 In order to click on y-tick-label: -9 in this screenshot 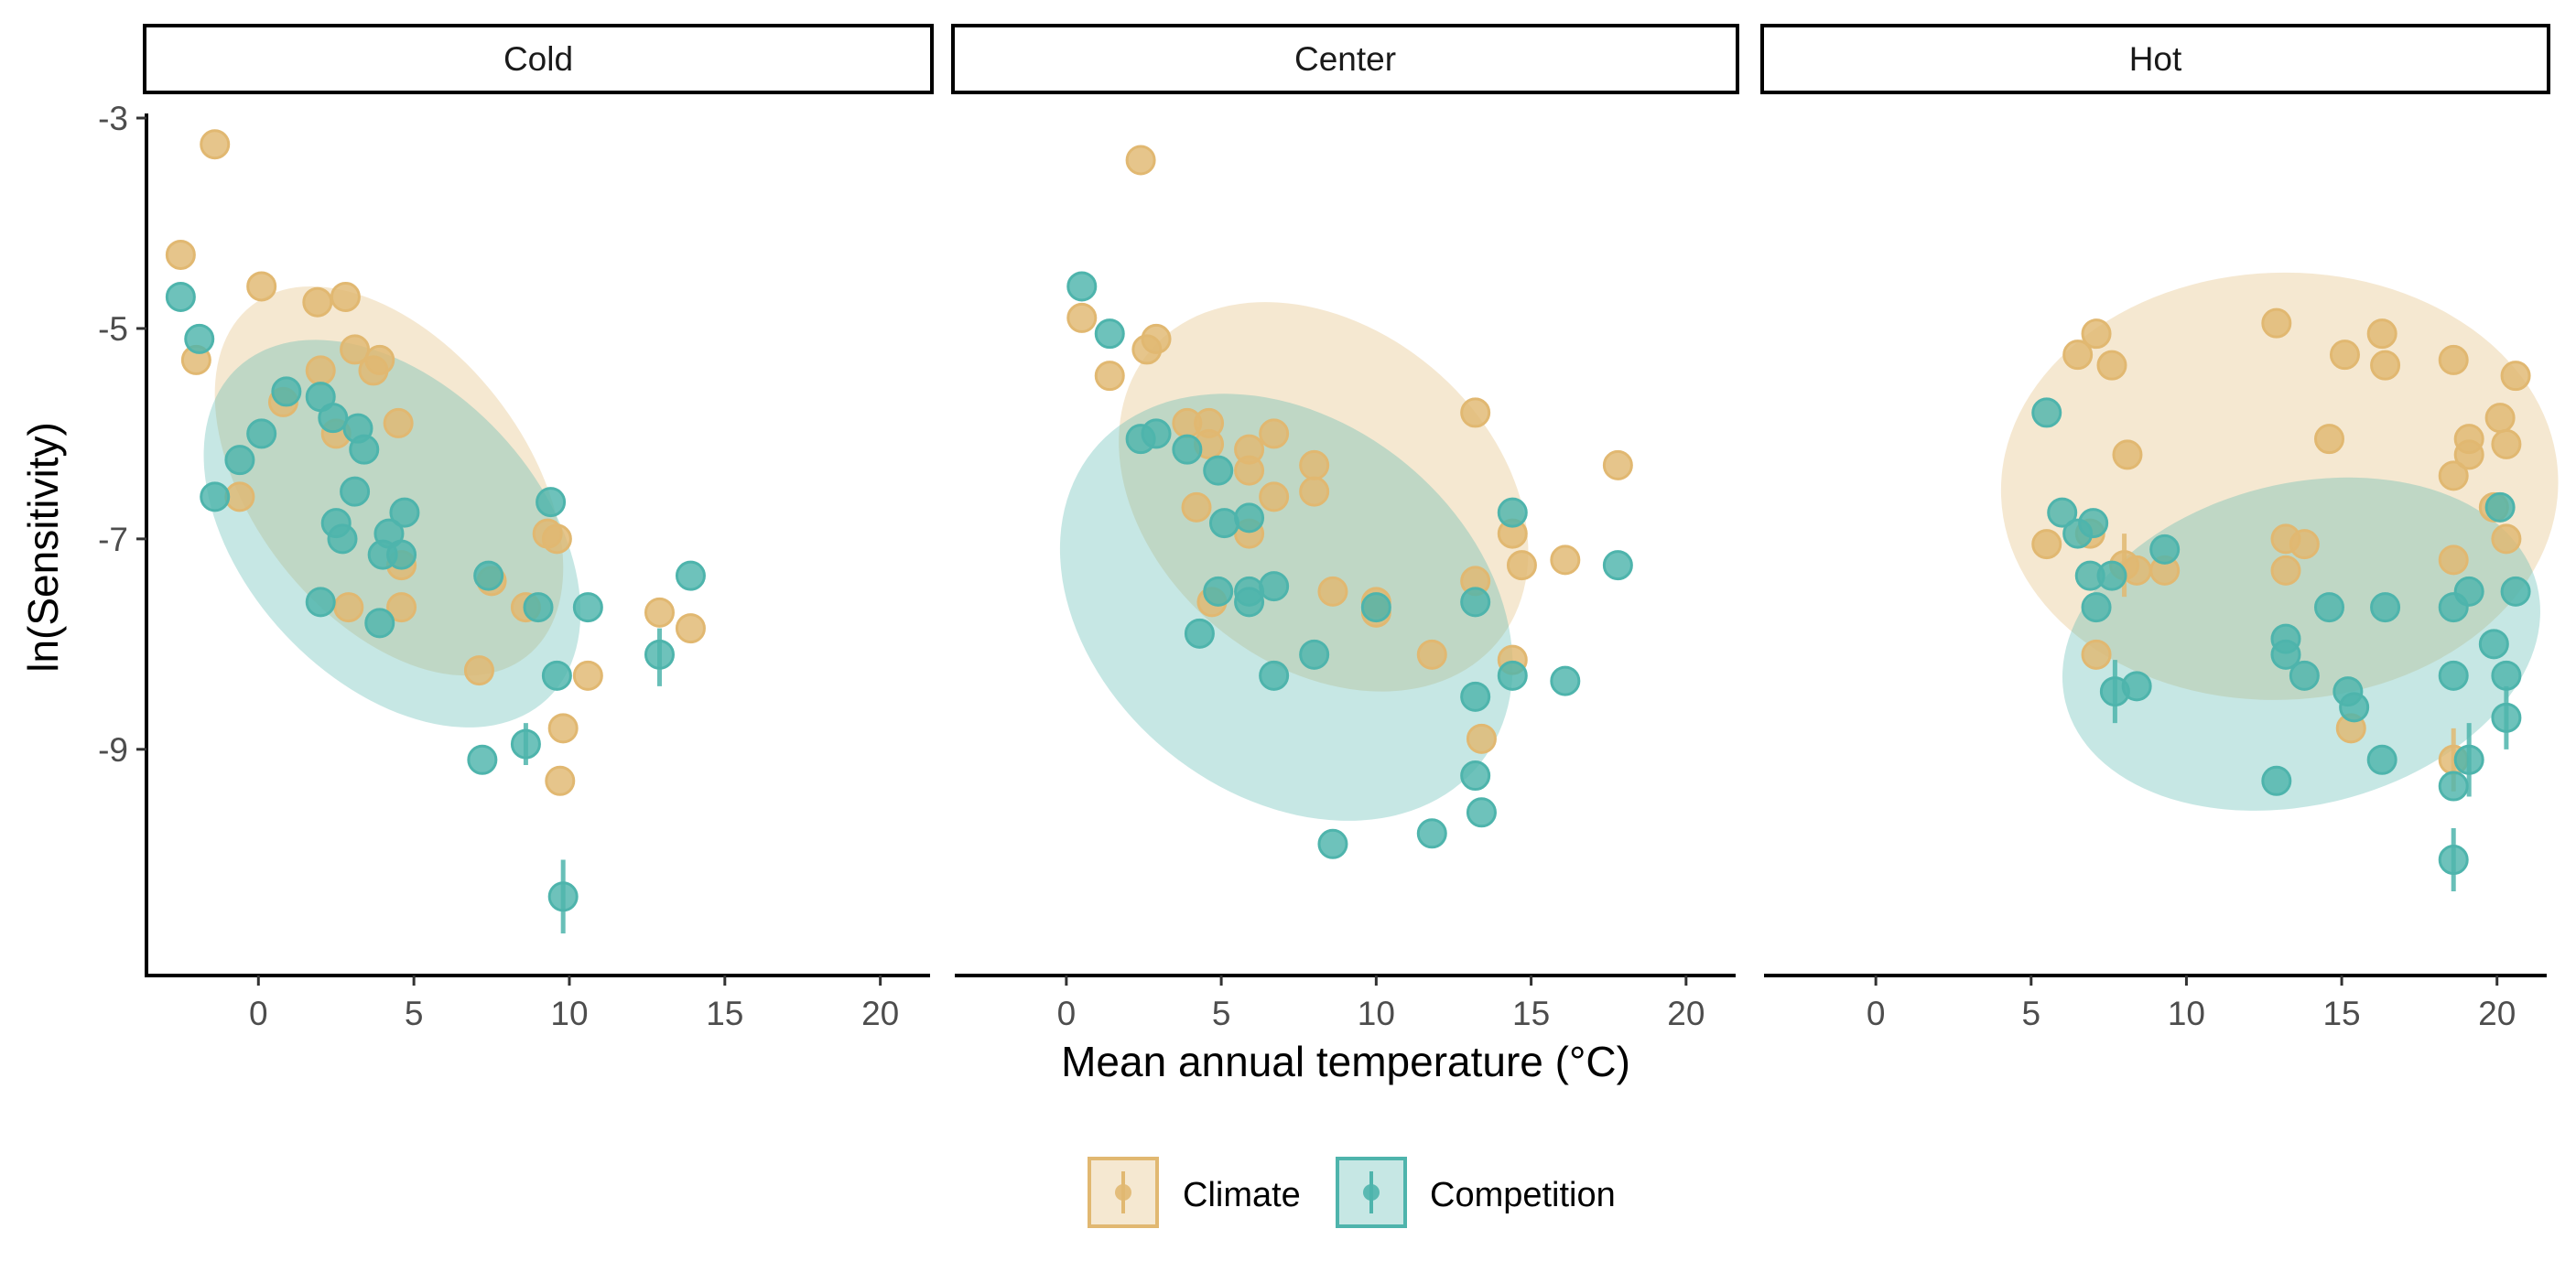, I will do `click(113, 750)`.